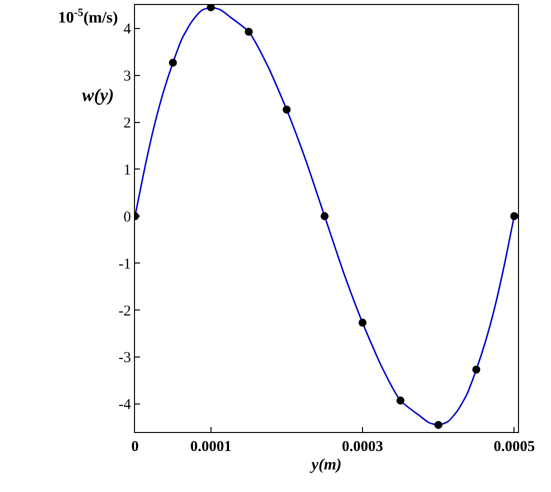  Describe the element at coordinates (325, 465) in the screenshot. I see `x-axis-title: y(m)` at that location.